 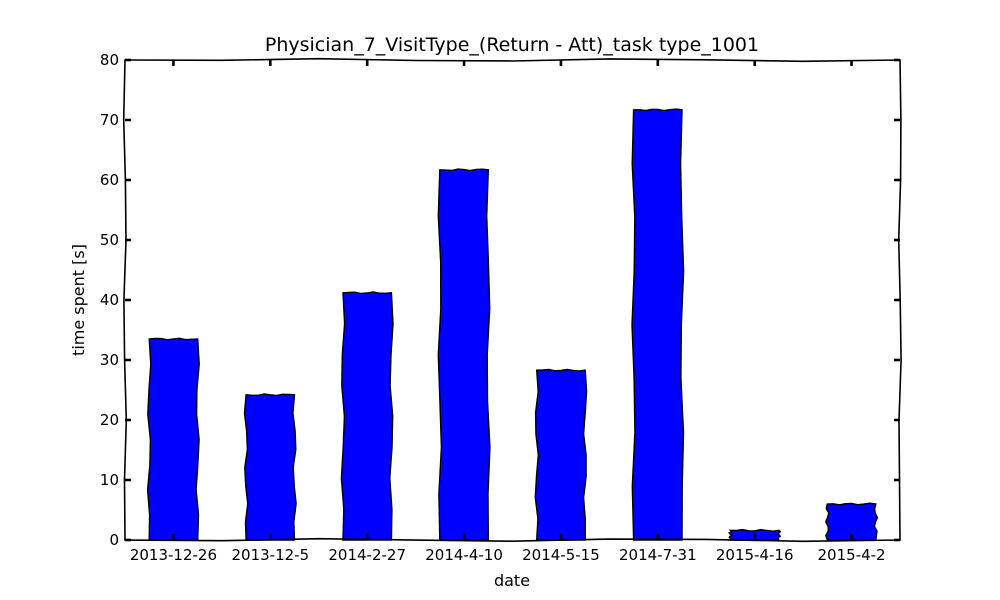 What do you see at coordinates (109, 420) in the screenshot?
I see `y-tick-label: 20` at bounding box center [109, 420].